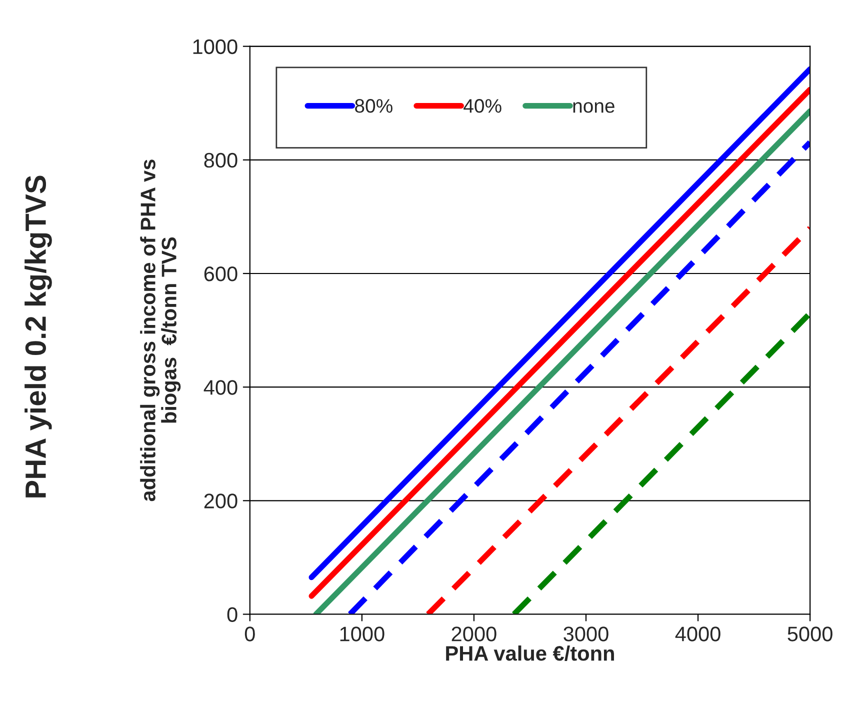 This screenshot has width=850, height=702. Describe the element at coordinates (249, 634) in the screenshot. I see `x-tick-label: 0` at that location.